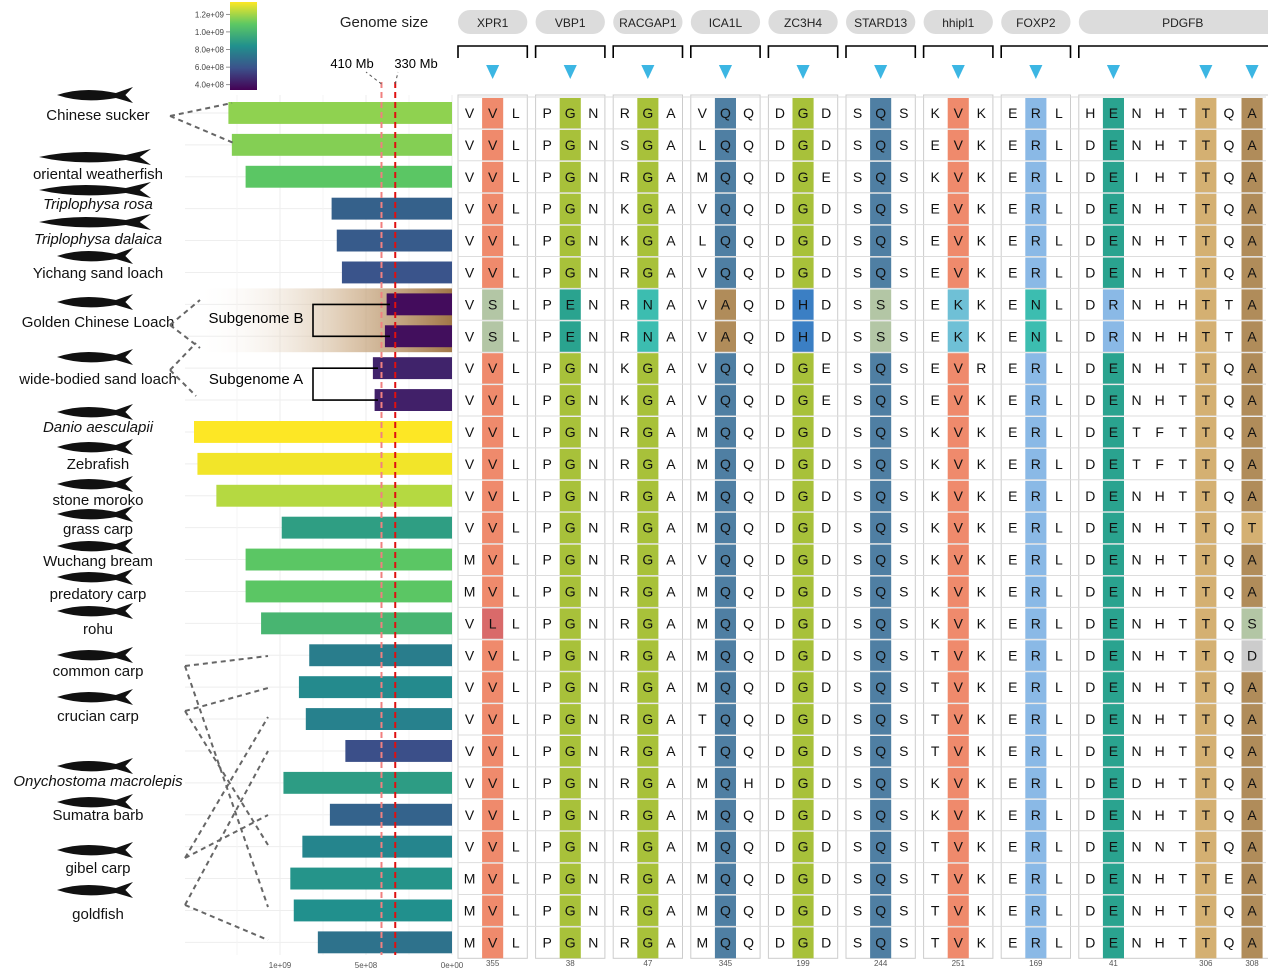  I want to click on site-position-label: 169, so click(1036, 963).